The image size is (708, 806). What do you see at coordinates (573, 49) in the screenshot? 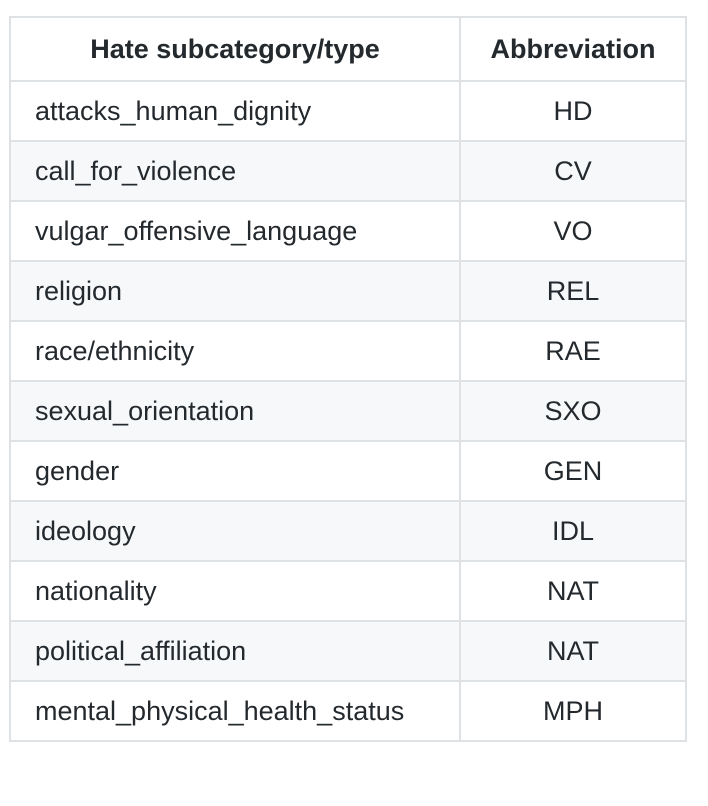
I see `header-abbreviation: Abbreviation` at bounding box center [573, 49].